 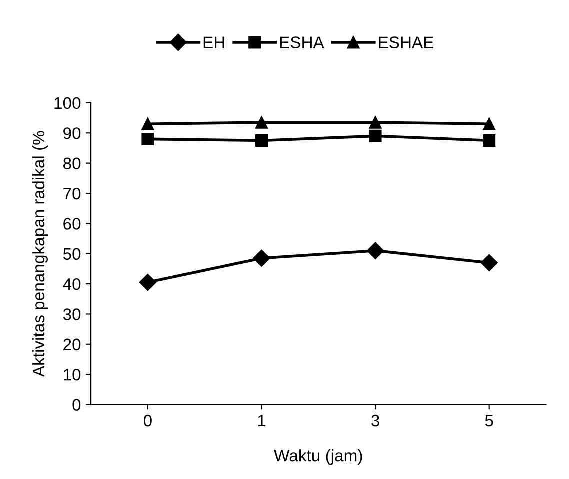 I want to click on y-tick-label: 30, so click(x=72, y=314).